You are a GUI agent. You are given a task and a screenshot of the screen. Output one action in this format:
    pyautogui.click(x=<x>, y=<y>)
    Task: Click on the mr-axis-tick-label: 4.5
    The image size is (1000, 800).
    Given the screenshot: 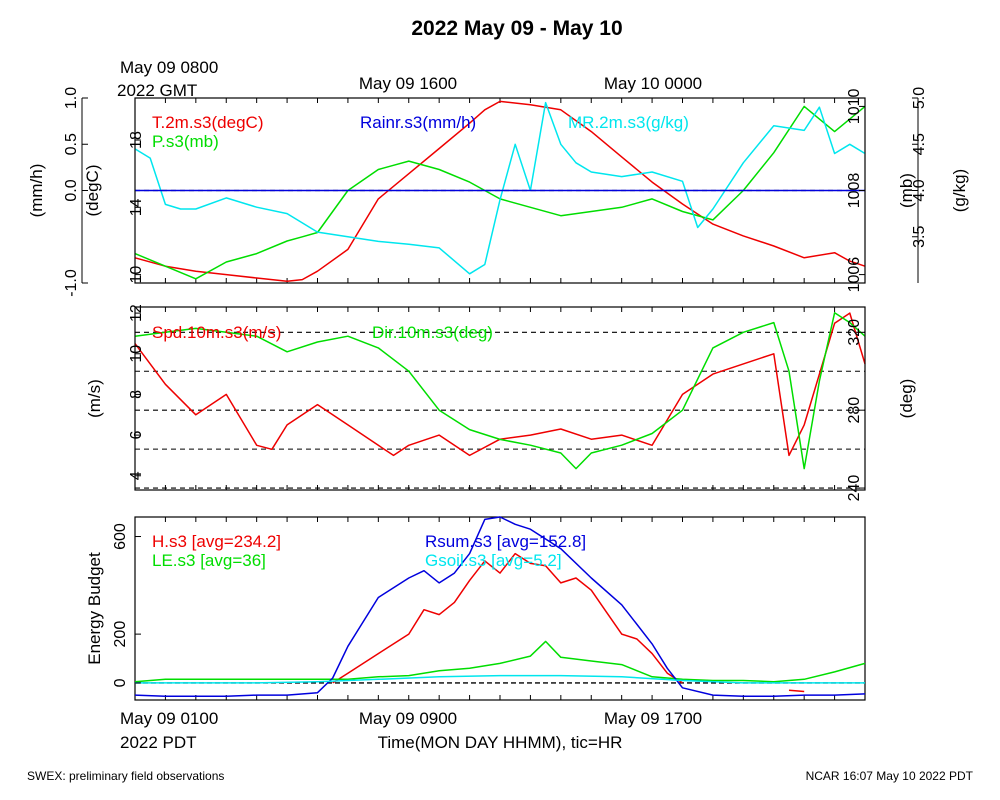 What is the action you would take?
    pyautogui.click(x=919, y=144)
    